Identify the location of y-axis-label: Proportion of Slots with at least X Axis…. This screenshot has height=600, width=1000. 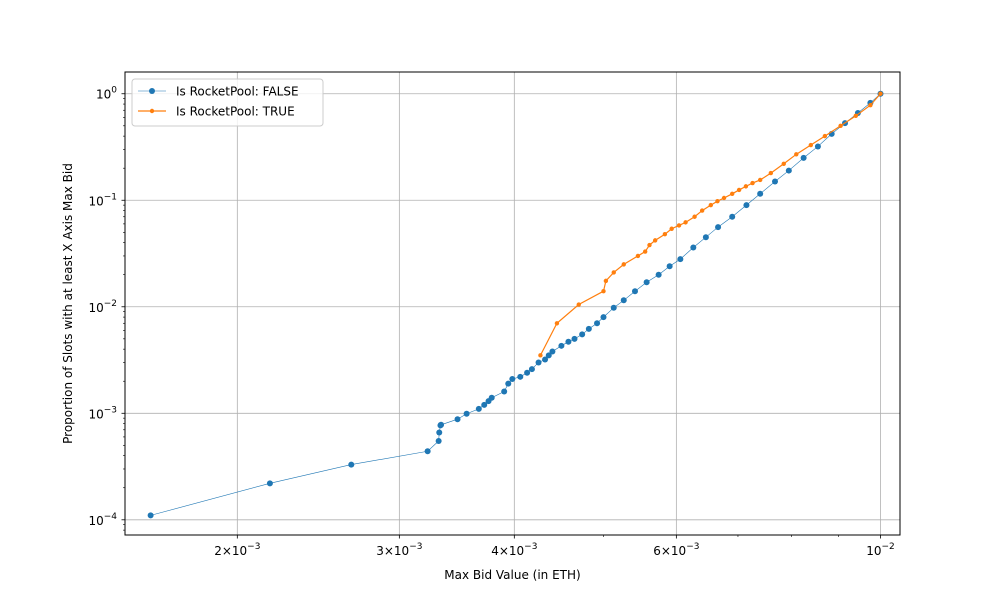
(68, 303).